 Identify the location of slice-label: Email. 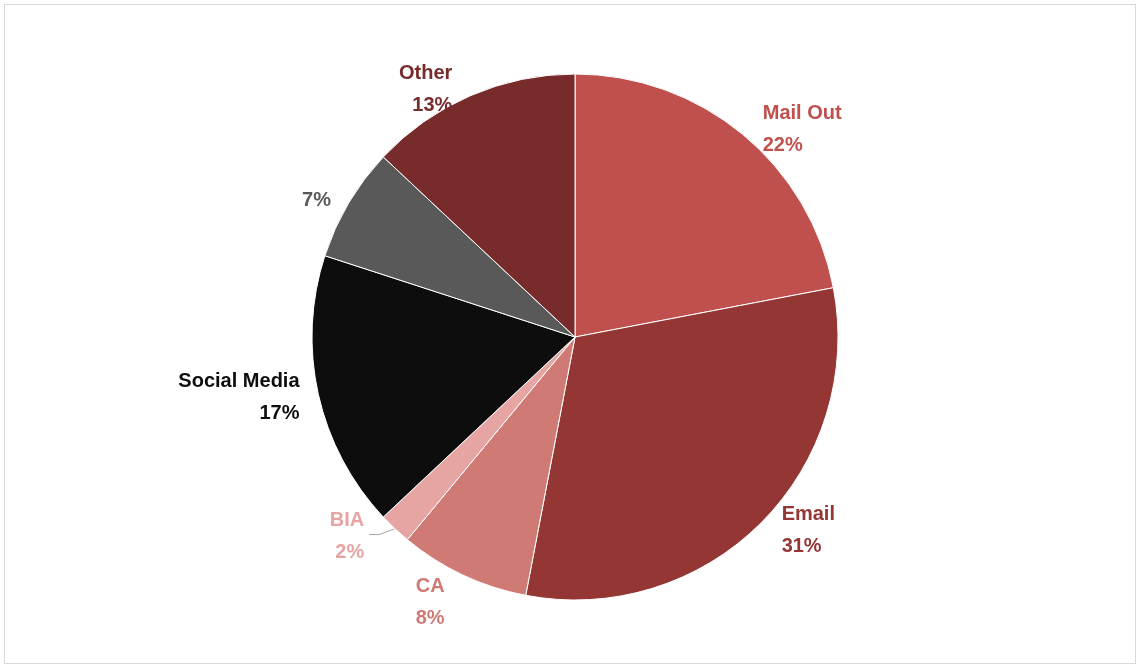
(808, 512).